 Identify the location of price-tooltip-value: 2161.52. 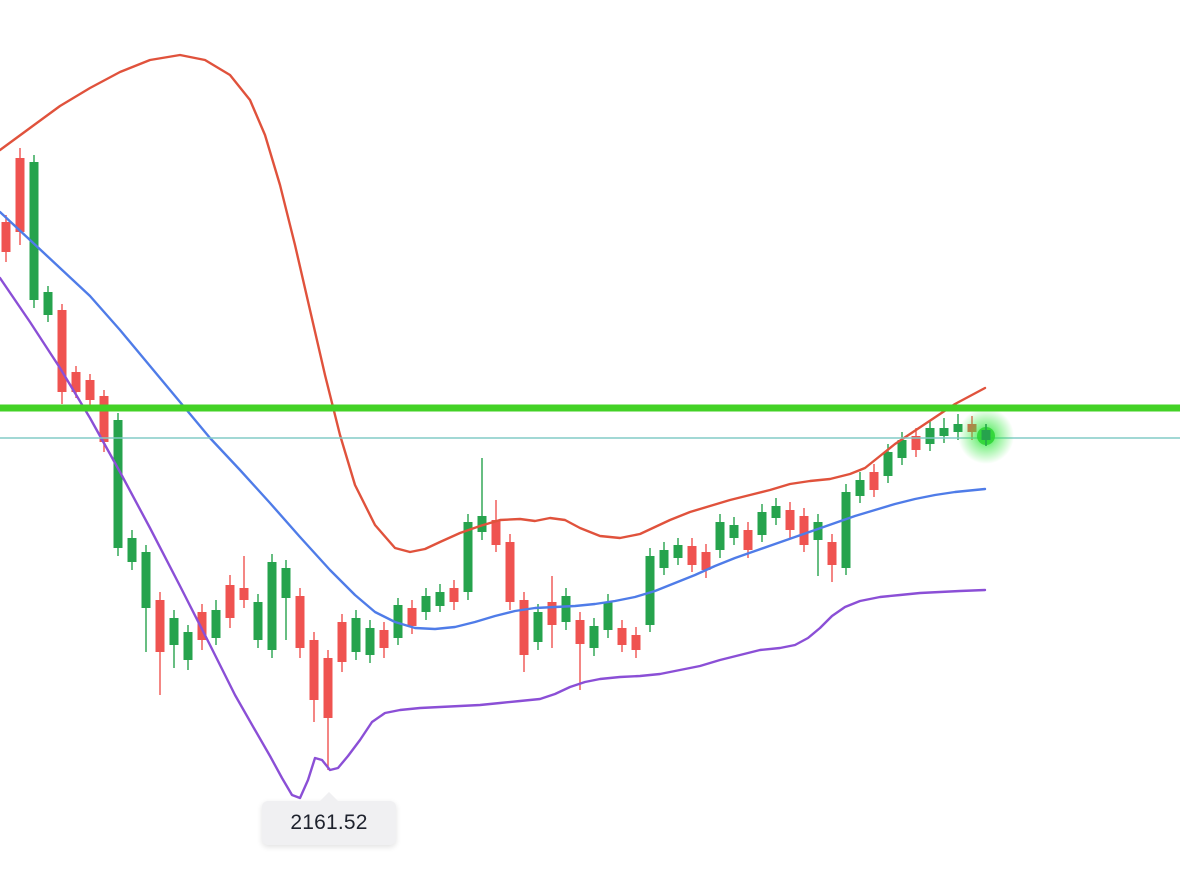
(329, 822).